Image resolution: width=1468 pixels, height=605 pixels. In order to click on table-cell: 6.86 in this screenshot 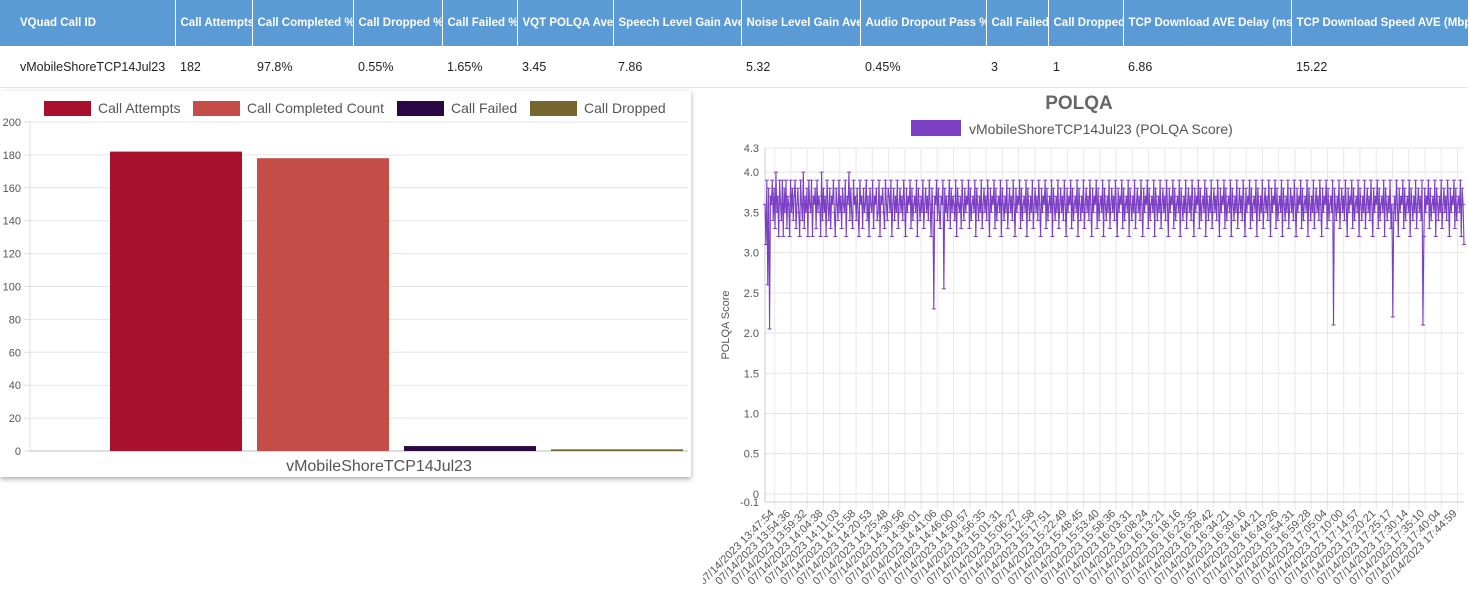, I will do `click(1207, 67)`.